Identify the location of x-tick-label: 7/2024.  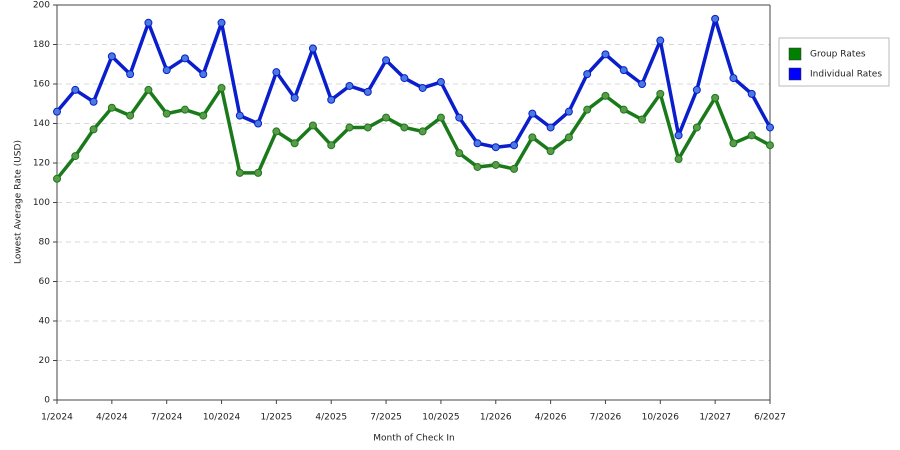
(167, 418).